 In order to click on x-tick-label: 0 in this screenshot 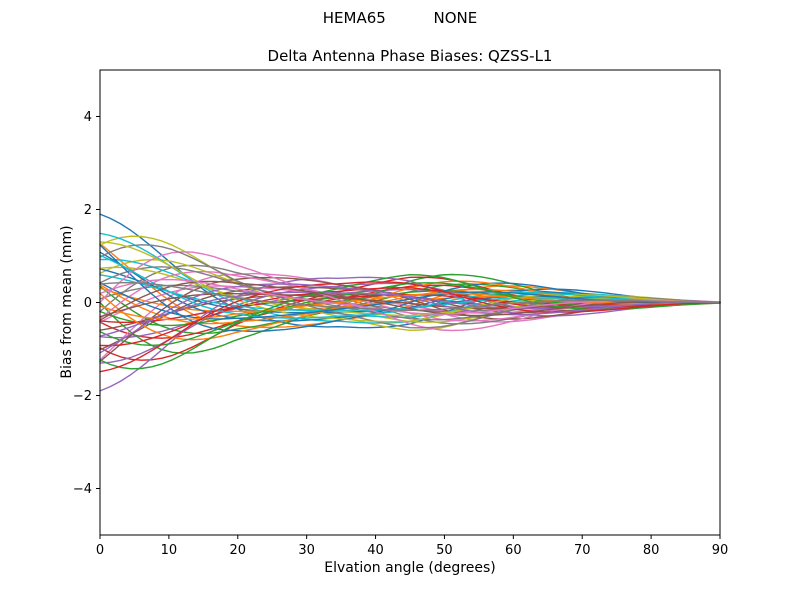, I will do `click(100, 550)`.